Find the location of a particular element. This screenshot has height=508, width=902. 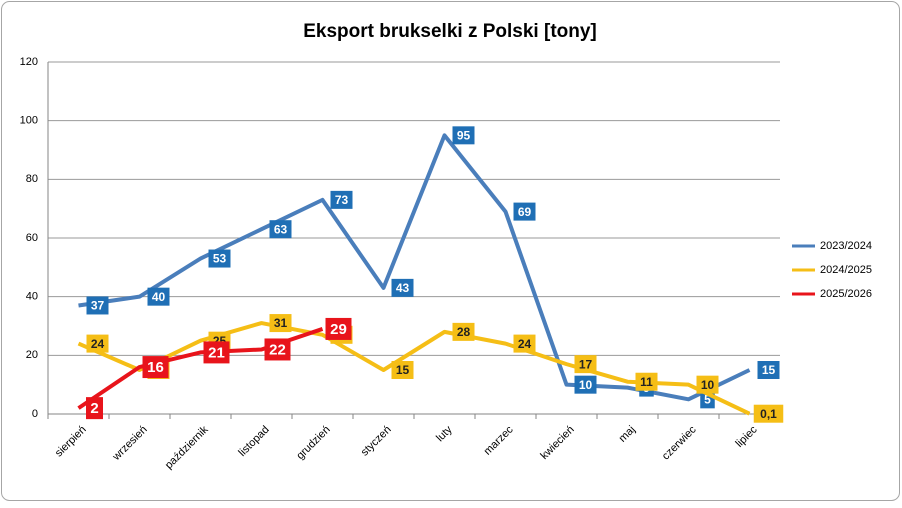

data-label: 37 is located at coordinates (98, 306).